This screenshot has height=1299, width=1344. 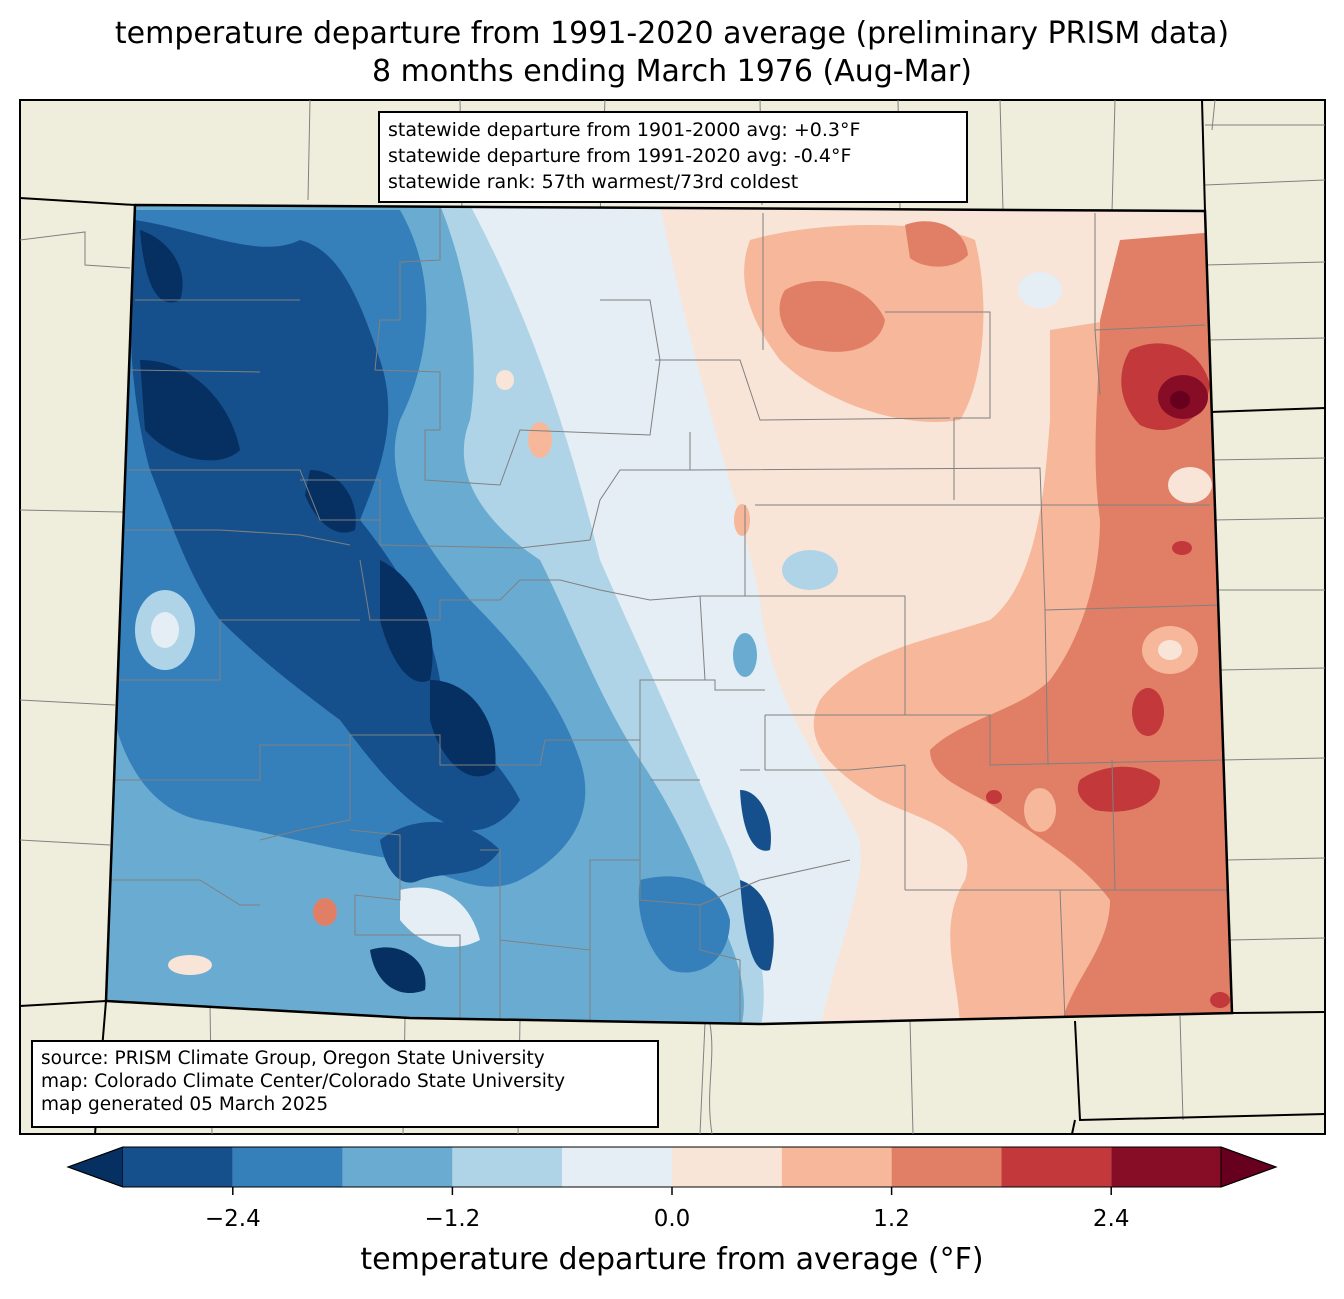 I want to click on colorbar-tick-label: −2.4, so click(x=232, y=1219).